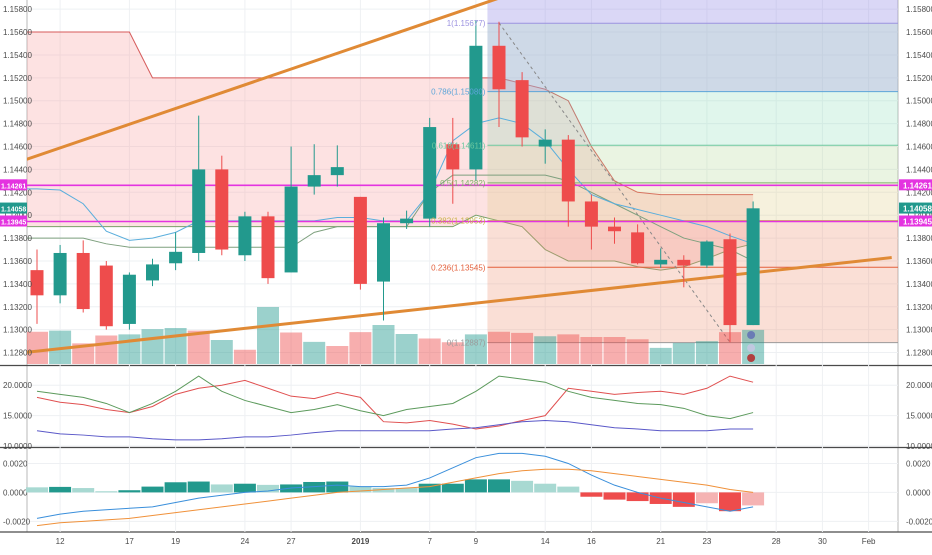  I want to click on price-badge-right, so click(915, 208).